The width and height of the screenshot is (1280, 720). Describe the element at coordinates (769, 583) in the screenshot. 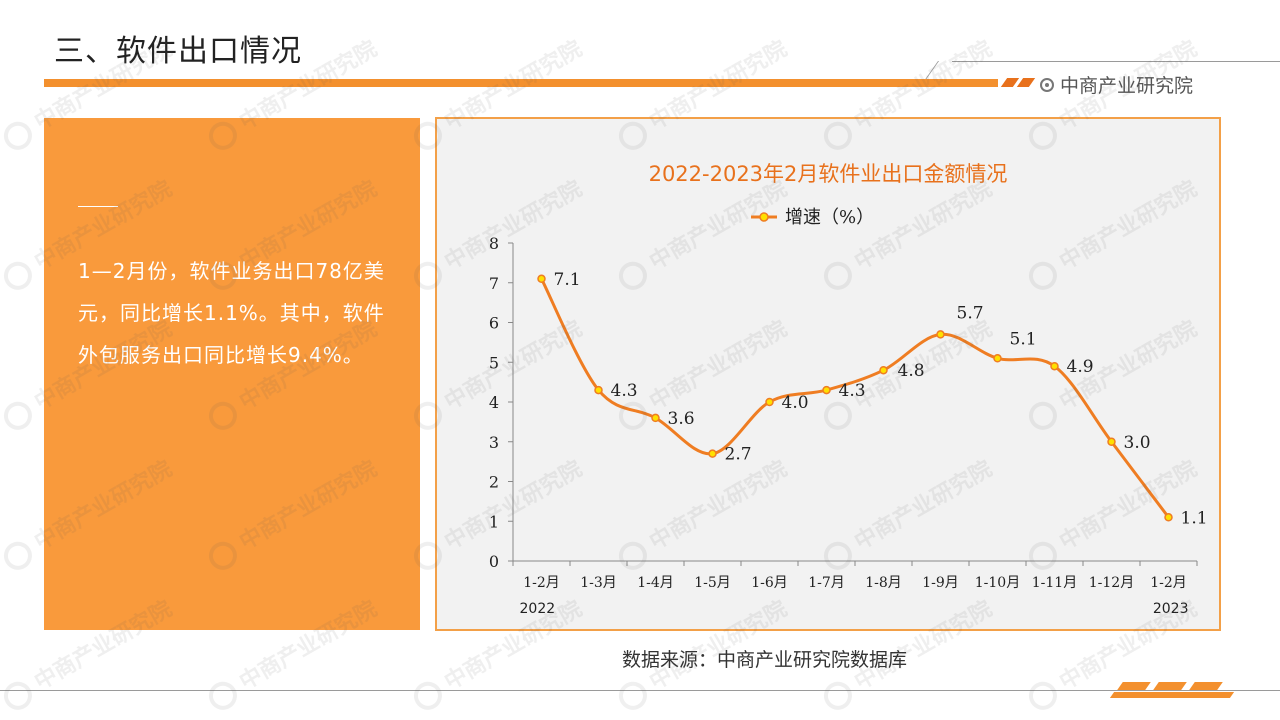

I see `x-tick-label: 1-6月` at that location.